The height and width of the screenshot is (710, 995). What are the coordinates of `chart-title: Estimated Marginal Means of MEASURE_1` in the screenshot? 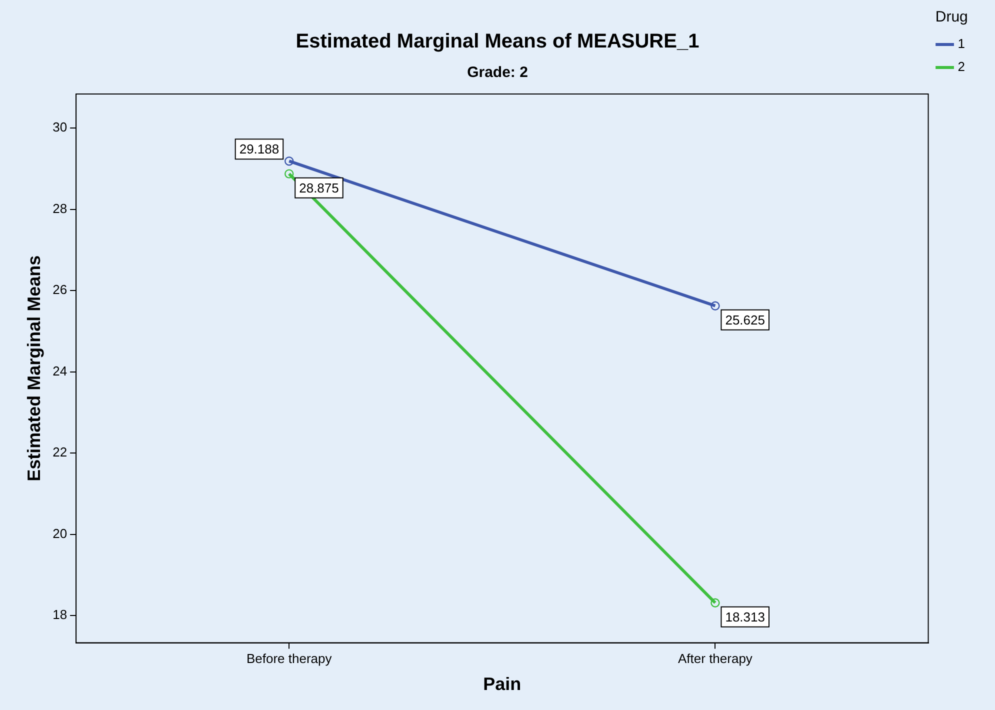 It's located at (498, 41).